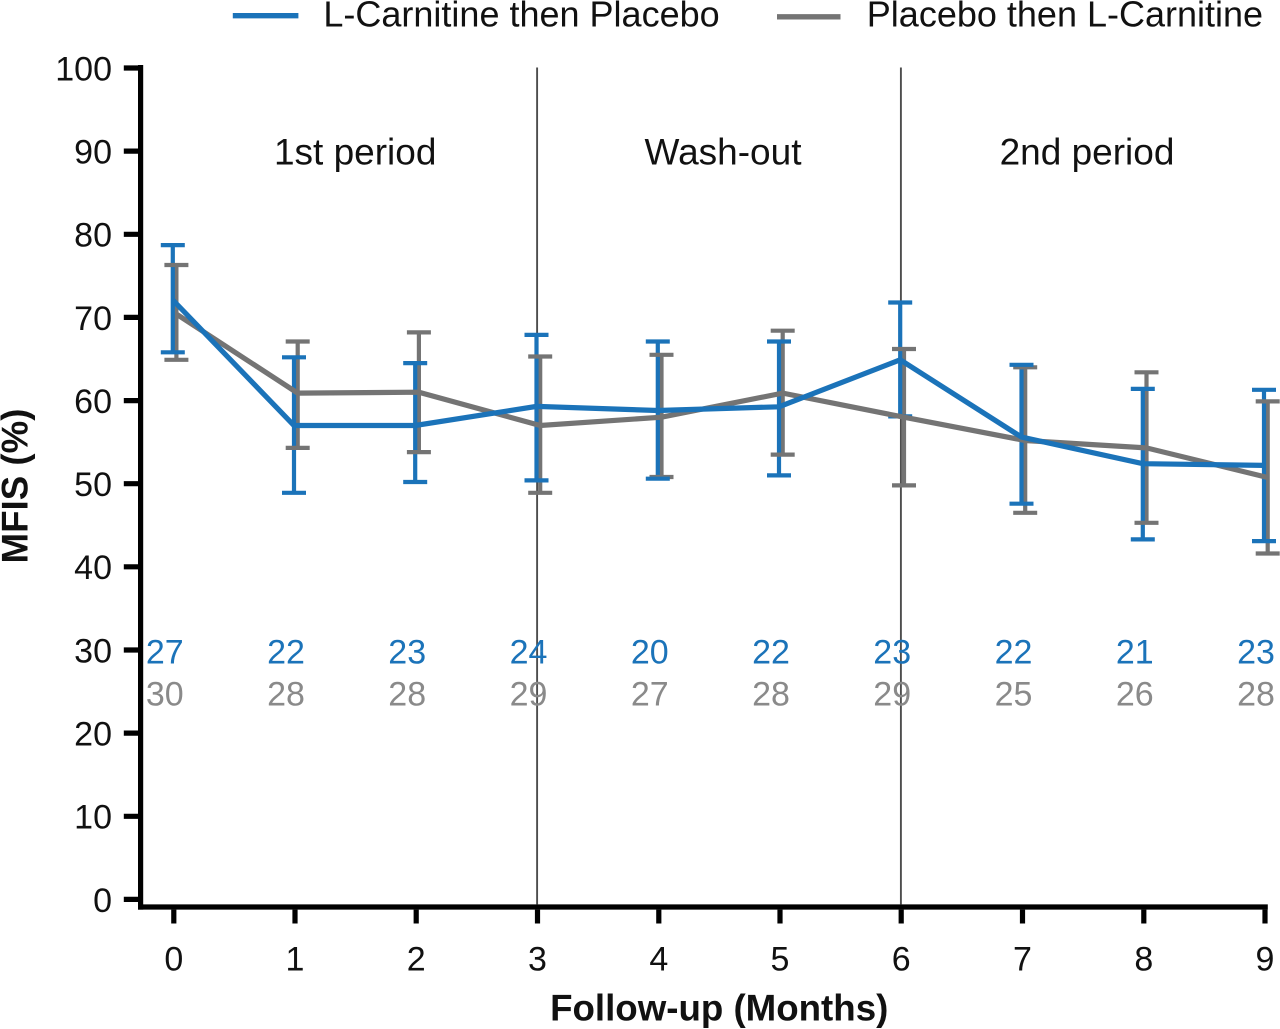  I want to click on svg-text: 21, so click(1135, 653).